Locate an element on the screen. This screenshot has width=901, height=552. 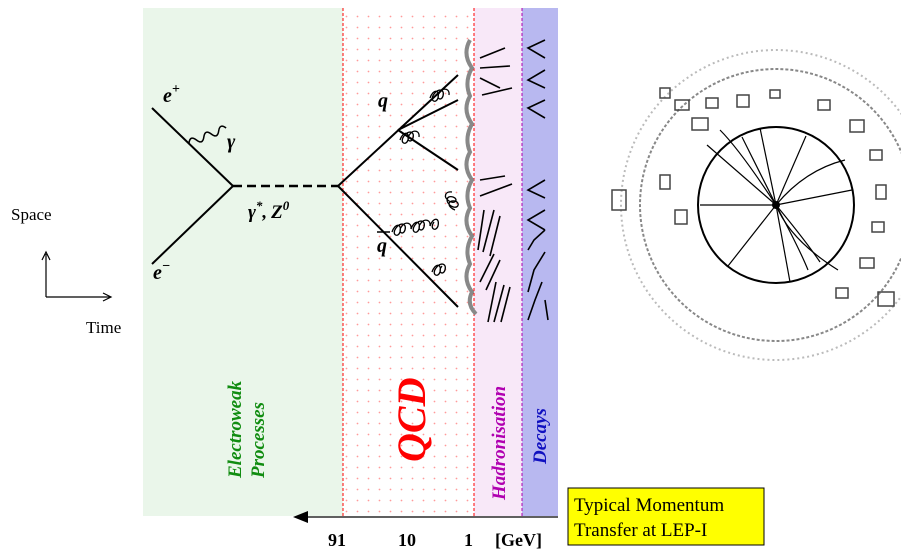
qcd-label: QCD is located at coordinates (411, 420).